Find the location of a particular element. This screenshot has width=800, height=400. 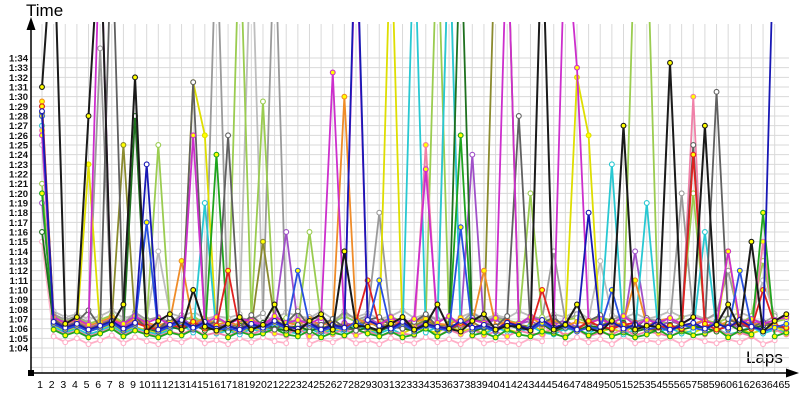

svg-text: 29 is located at coordinates (366, 385).